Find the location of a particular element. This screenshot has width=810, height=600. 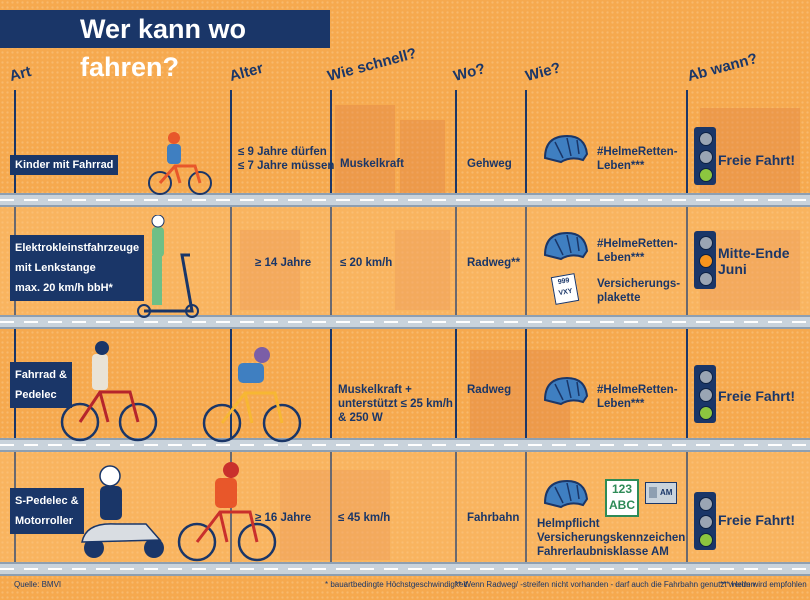

licence-class: AM is located at coordinates (666, 492).